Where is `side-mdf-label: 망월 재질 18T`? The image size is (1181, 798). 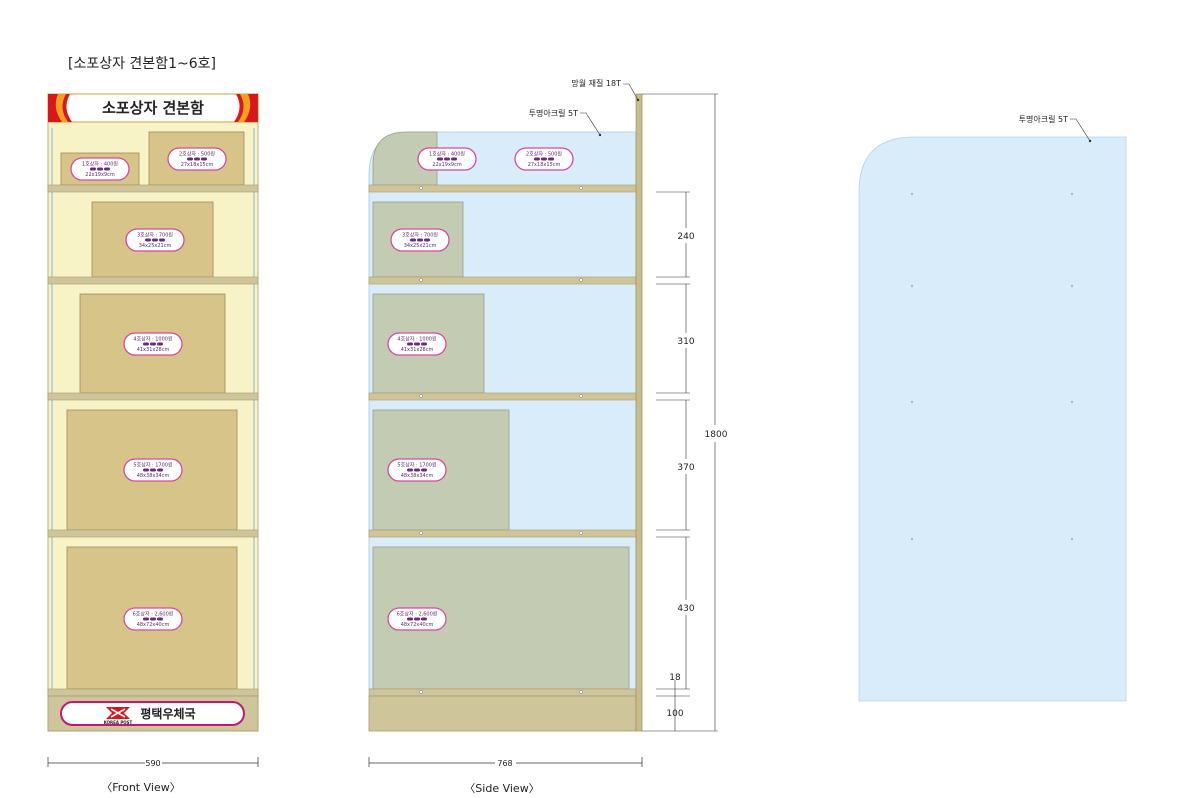 side-mdf-label: 망월 재질 18T is located at coordinates (596, 83).